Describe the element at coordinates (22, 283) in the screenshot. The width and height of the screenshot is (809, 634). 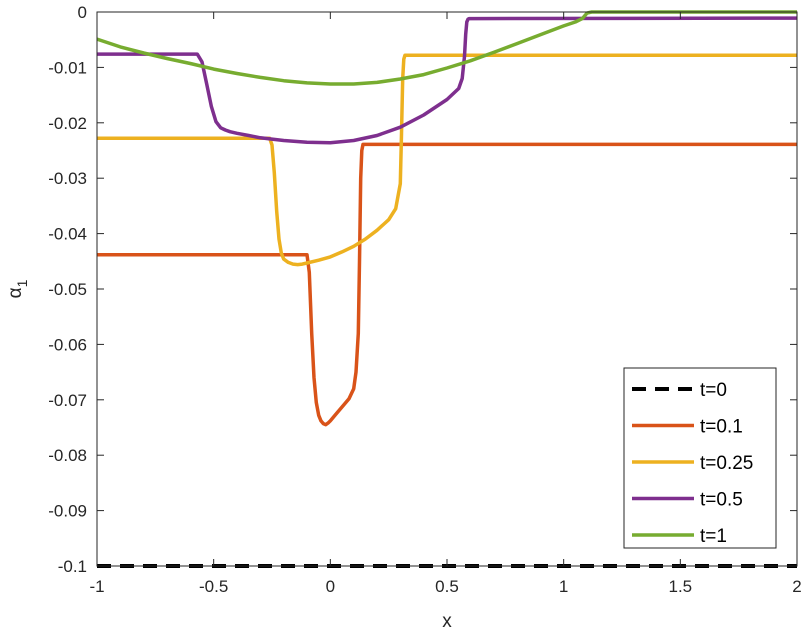
I see `y-axis-label-subscript: 1` at that location.